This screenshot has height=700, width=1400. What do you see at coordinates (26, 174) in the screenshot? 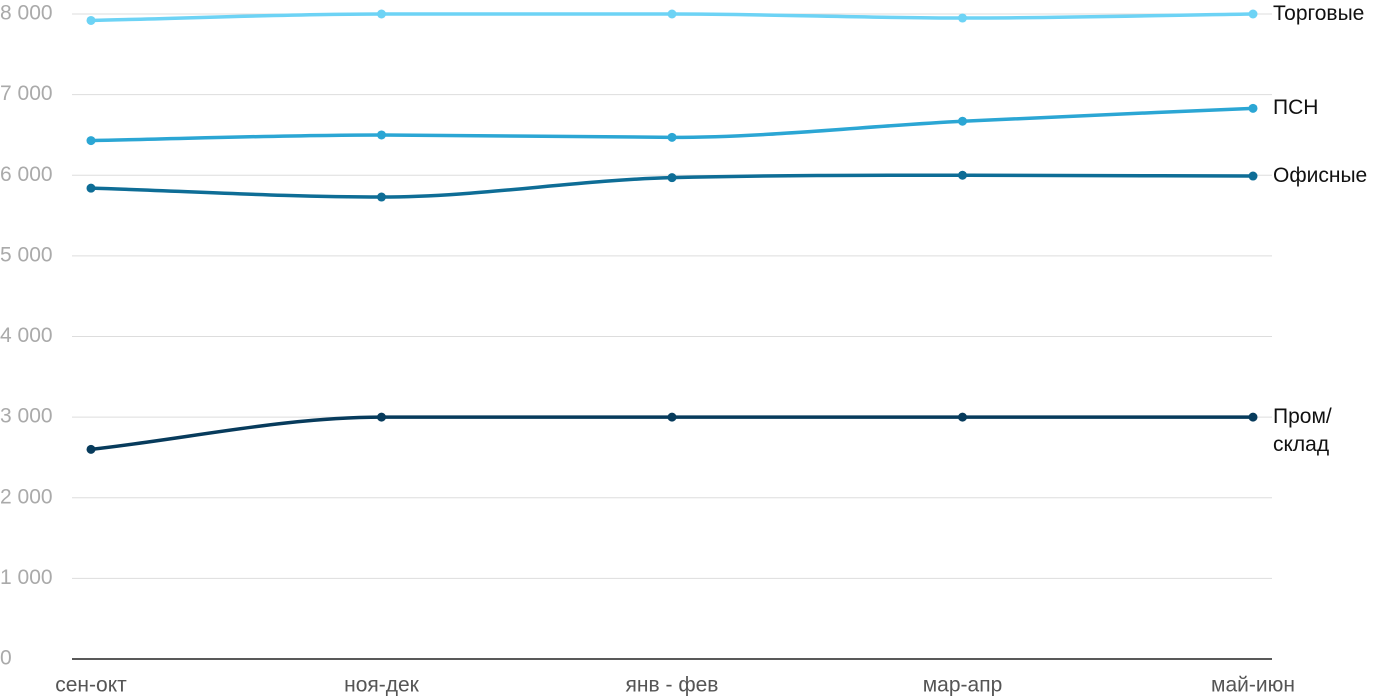
I see `y-tick-label: 6 000` at bounding box center [26, 174].